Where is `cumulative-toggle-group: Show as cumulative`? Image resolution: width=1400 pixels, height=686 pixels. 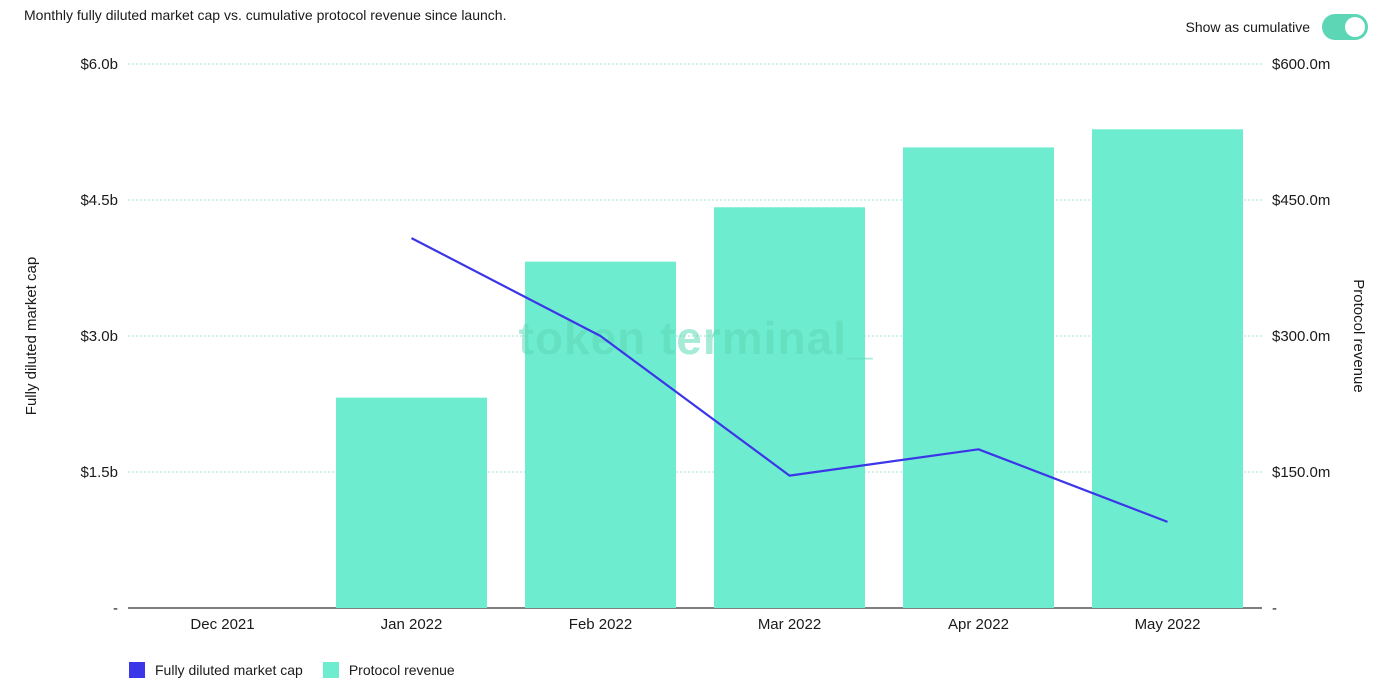 cumulative-toggle-group: Show as cumulative is located at coordinates (1276, 27).